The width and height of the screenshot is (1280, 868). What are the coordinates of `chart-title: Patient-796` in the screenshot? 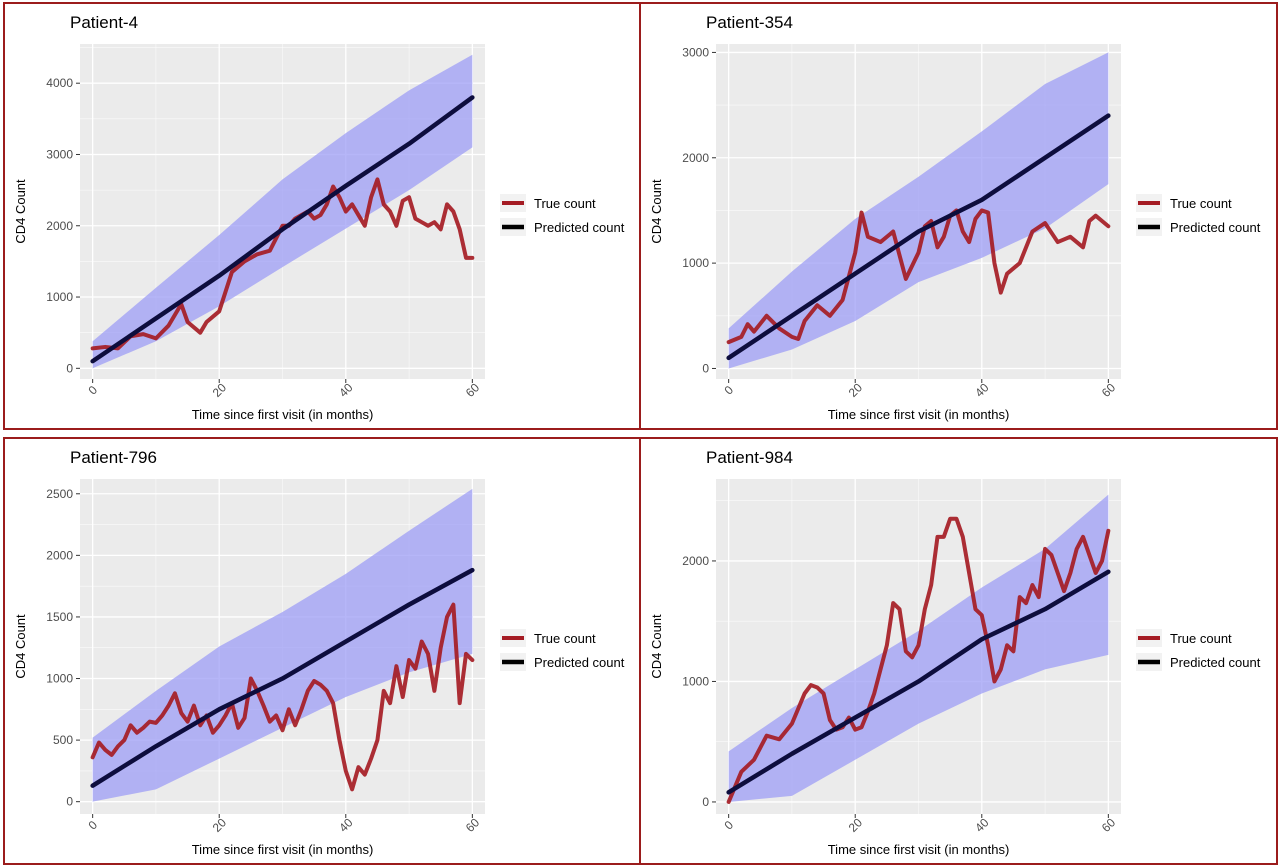 It's located at (113, 457).